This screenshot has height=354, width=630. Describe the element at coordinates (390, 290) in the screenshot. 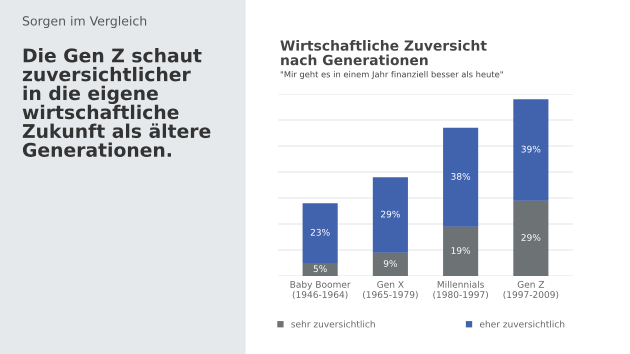

I see `x-tick-label: Gen X (1965-1979)` at that location.